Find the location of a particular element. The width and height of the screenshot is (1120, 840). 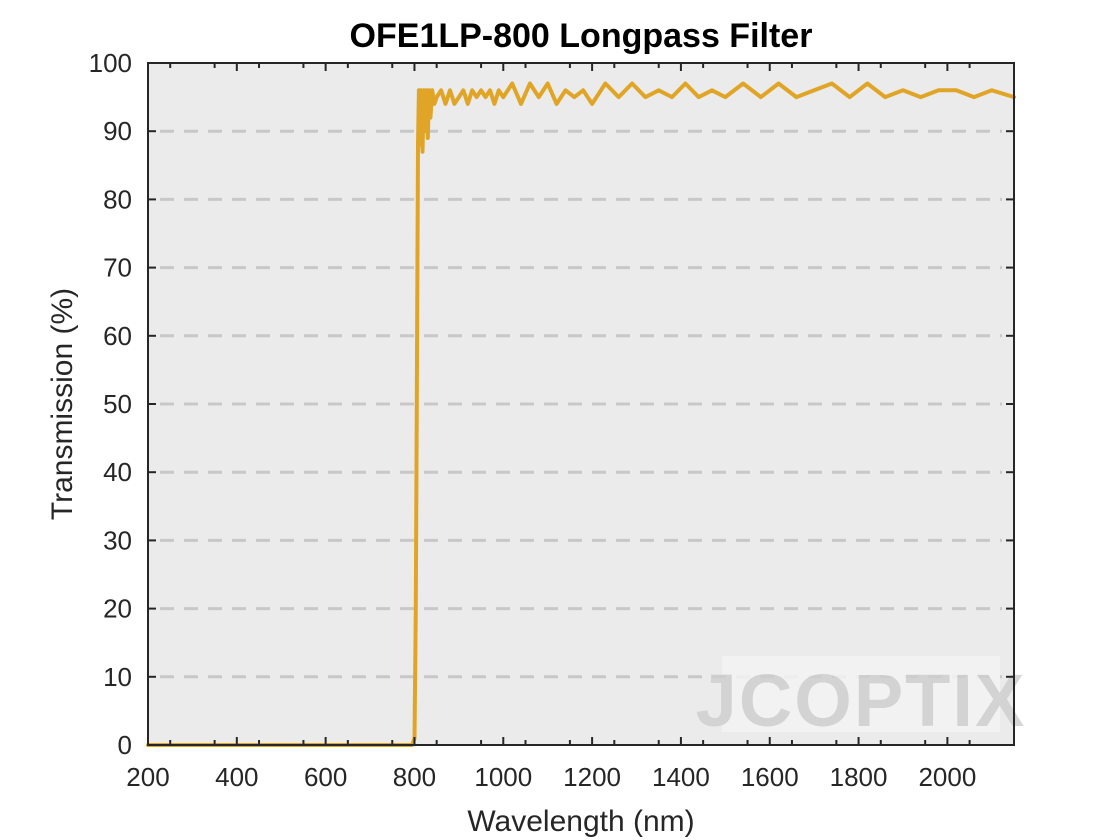

y-tick-label: 90 is located at coordinates (117, 131).